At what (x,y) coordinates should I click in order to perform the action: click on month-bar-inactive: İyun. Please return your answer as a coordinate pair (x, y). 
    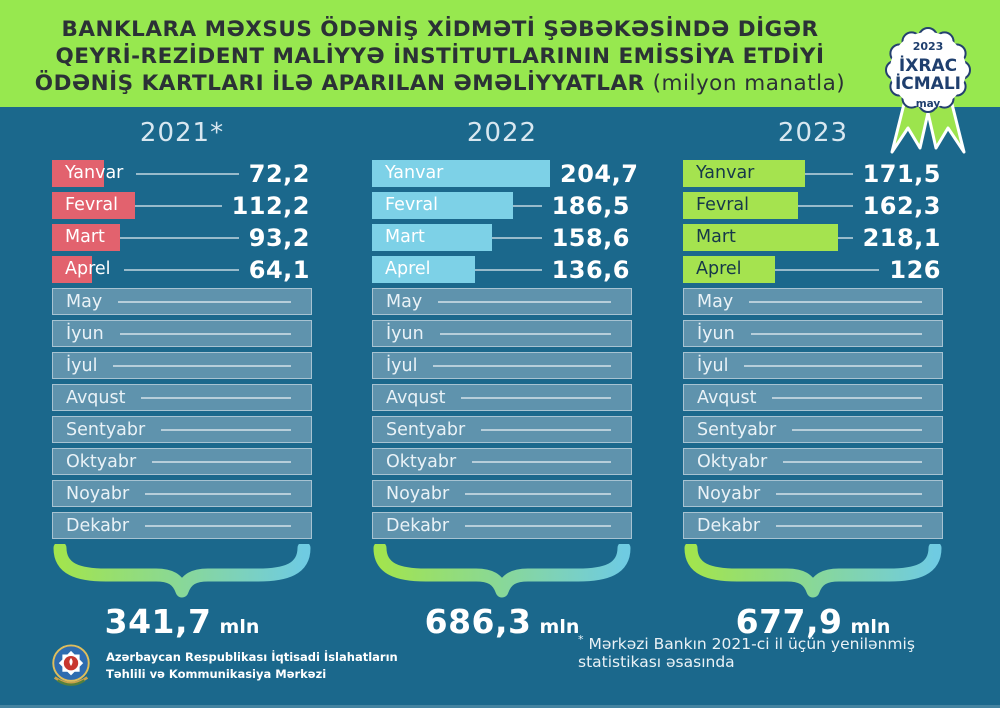
    Looking at the image, I should click on (813, 333).